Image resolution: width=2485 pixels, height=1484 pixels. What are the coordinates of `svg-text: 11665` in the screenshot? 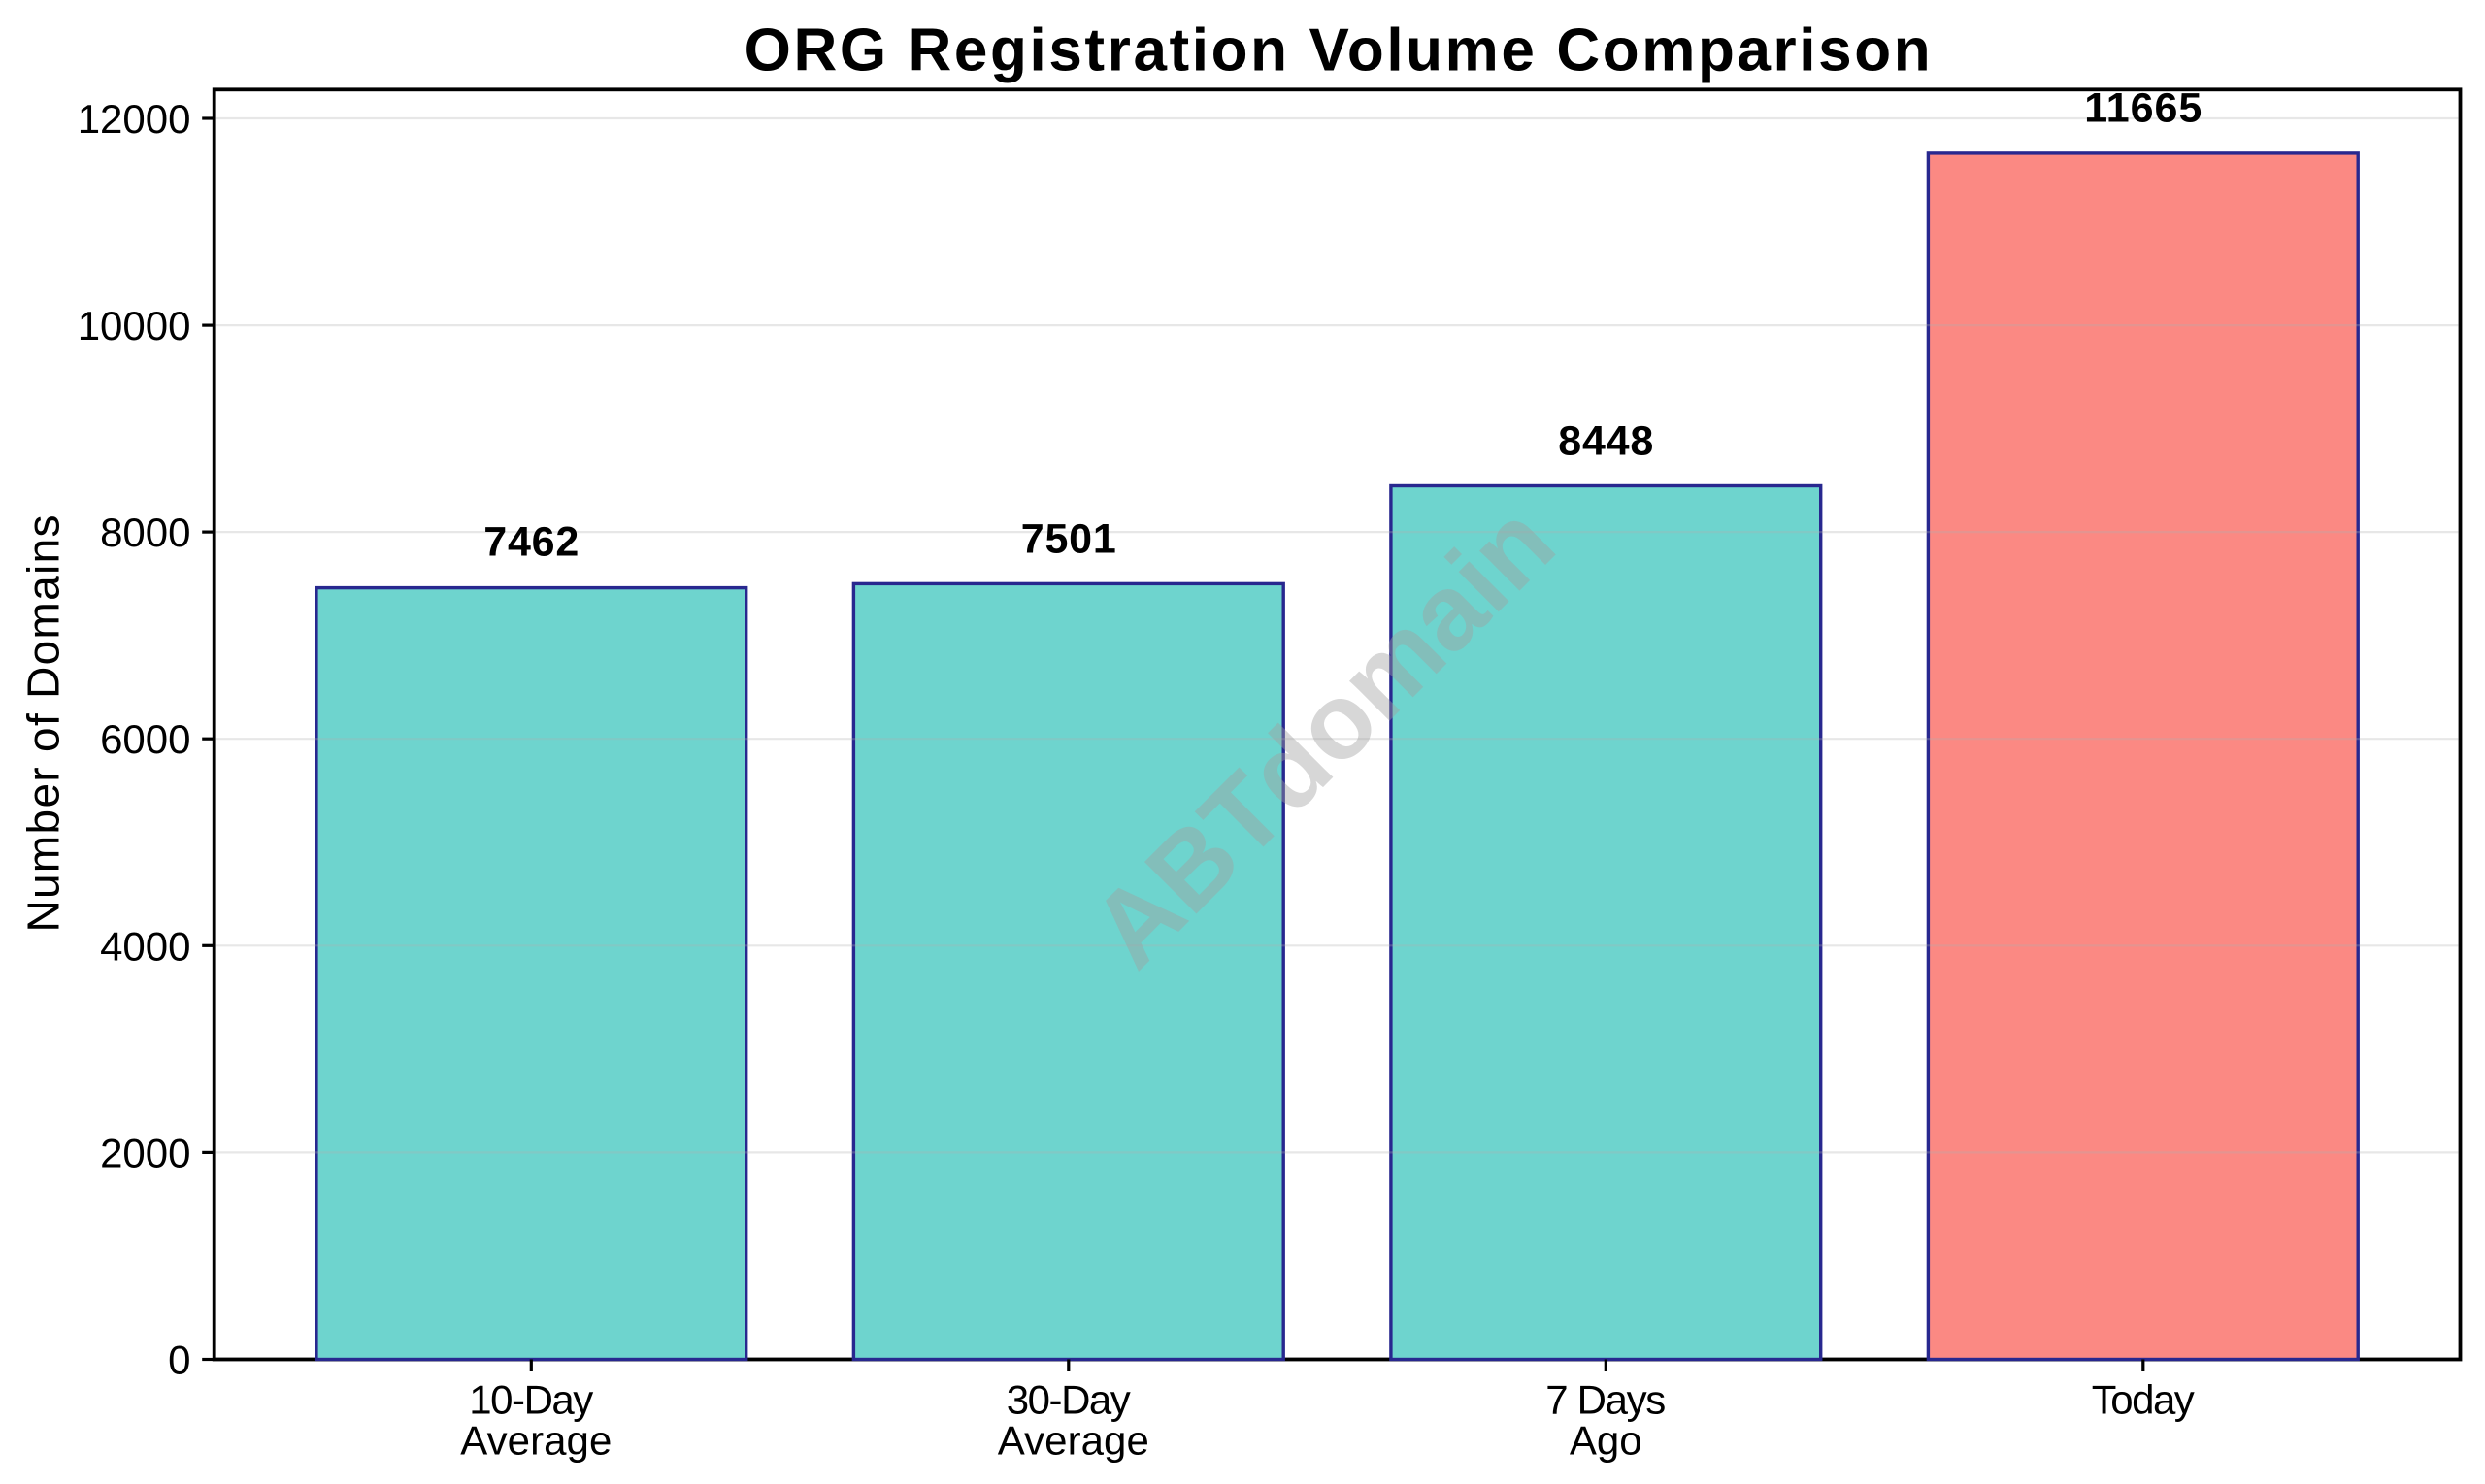 It's located at (2143, 108).